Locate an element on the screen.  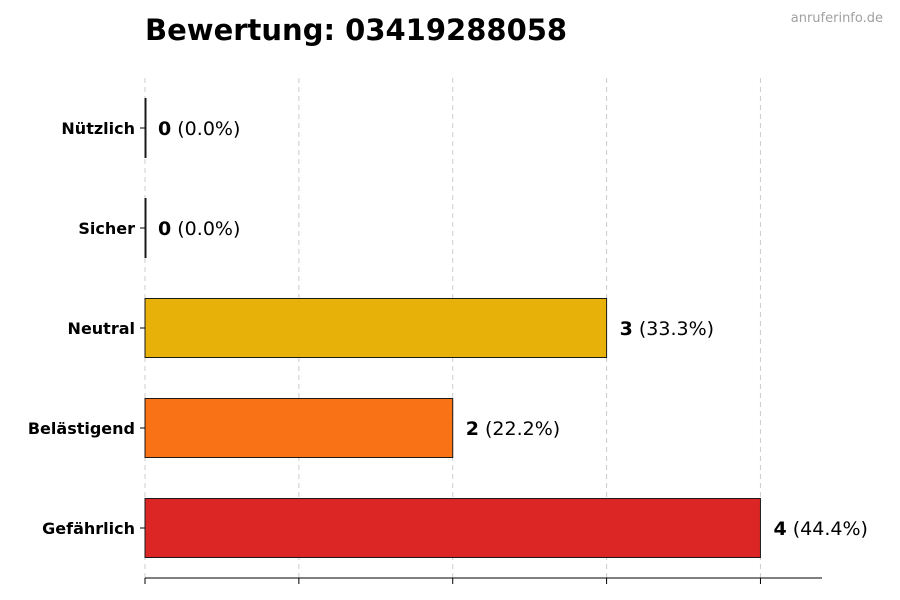
value-label-4: 4 (44.4%) is located at coordinates (820, 529).